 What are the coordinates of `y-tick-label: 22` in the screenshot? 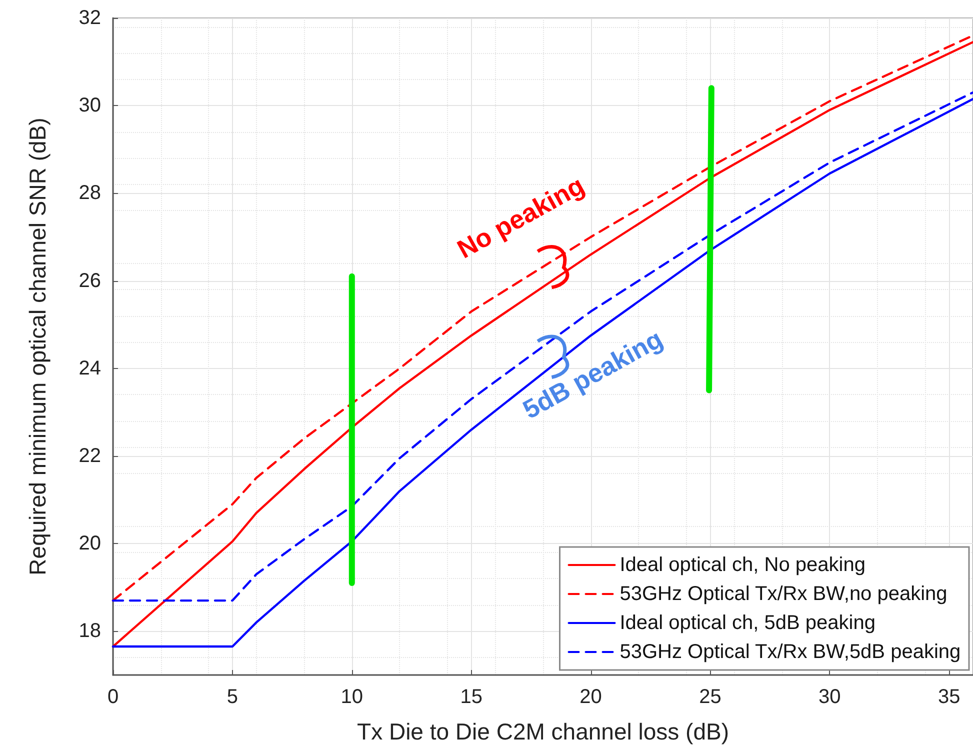 It's located at (89, 456).